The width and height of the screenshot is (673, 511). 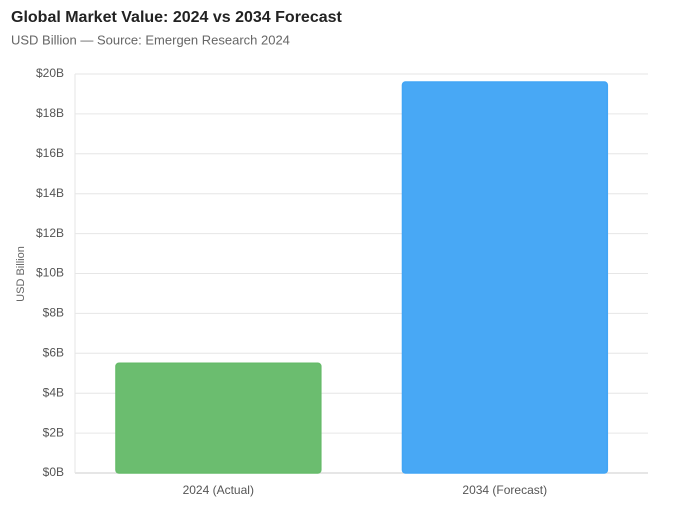 I want to click on y-tick-label: $10B, so click(x=50, y=273).